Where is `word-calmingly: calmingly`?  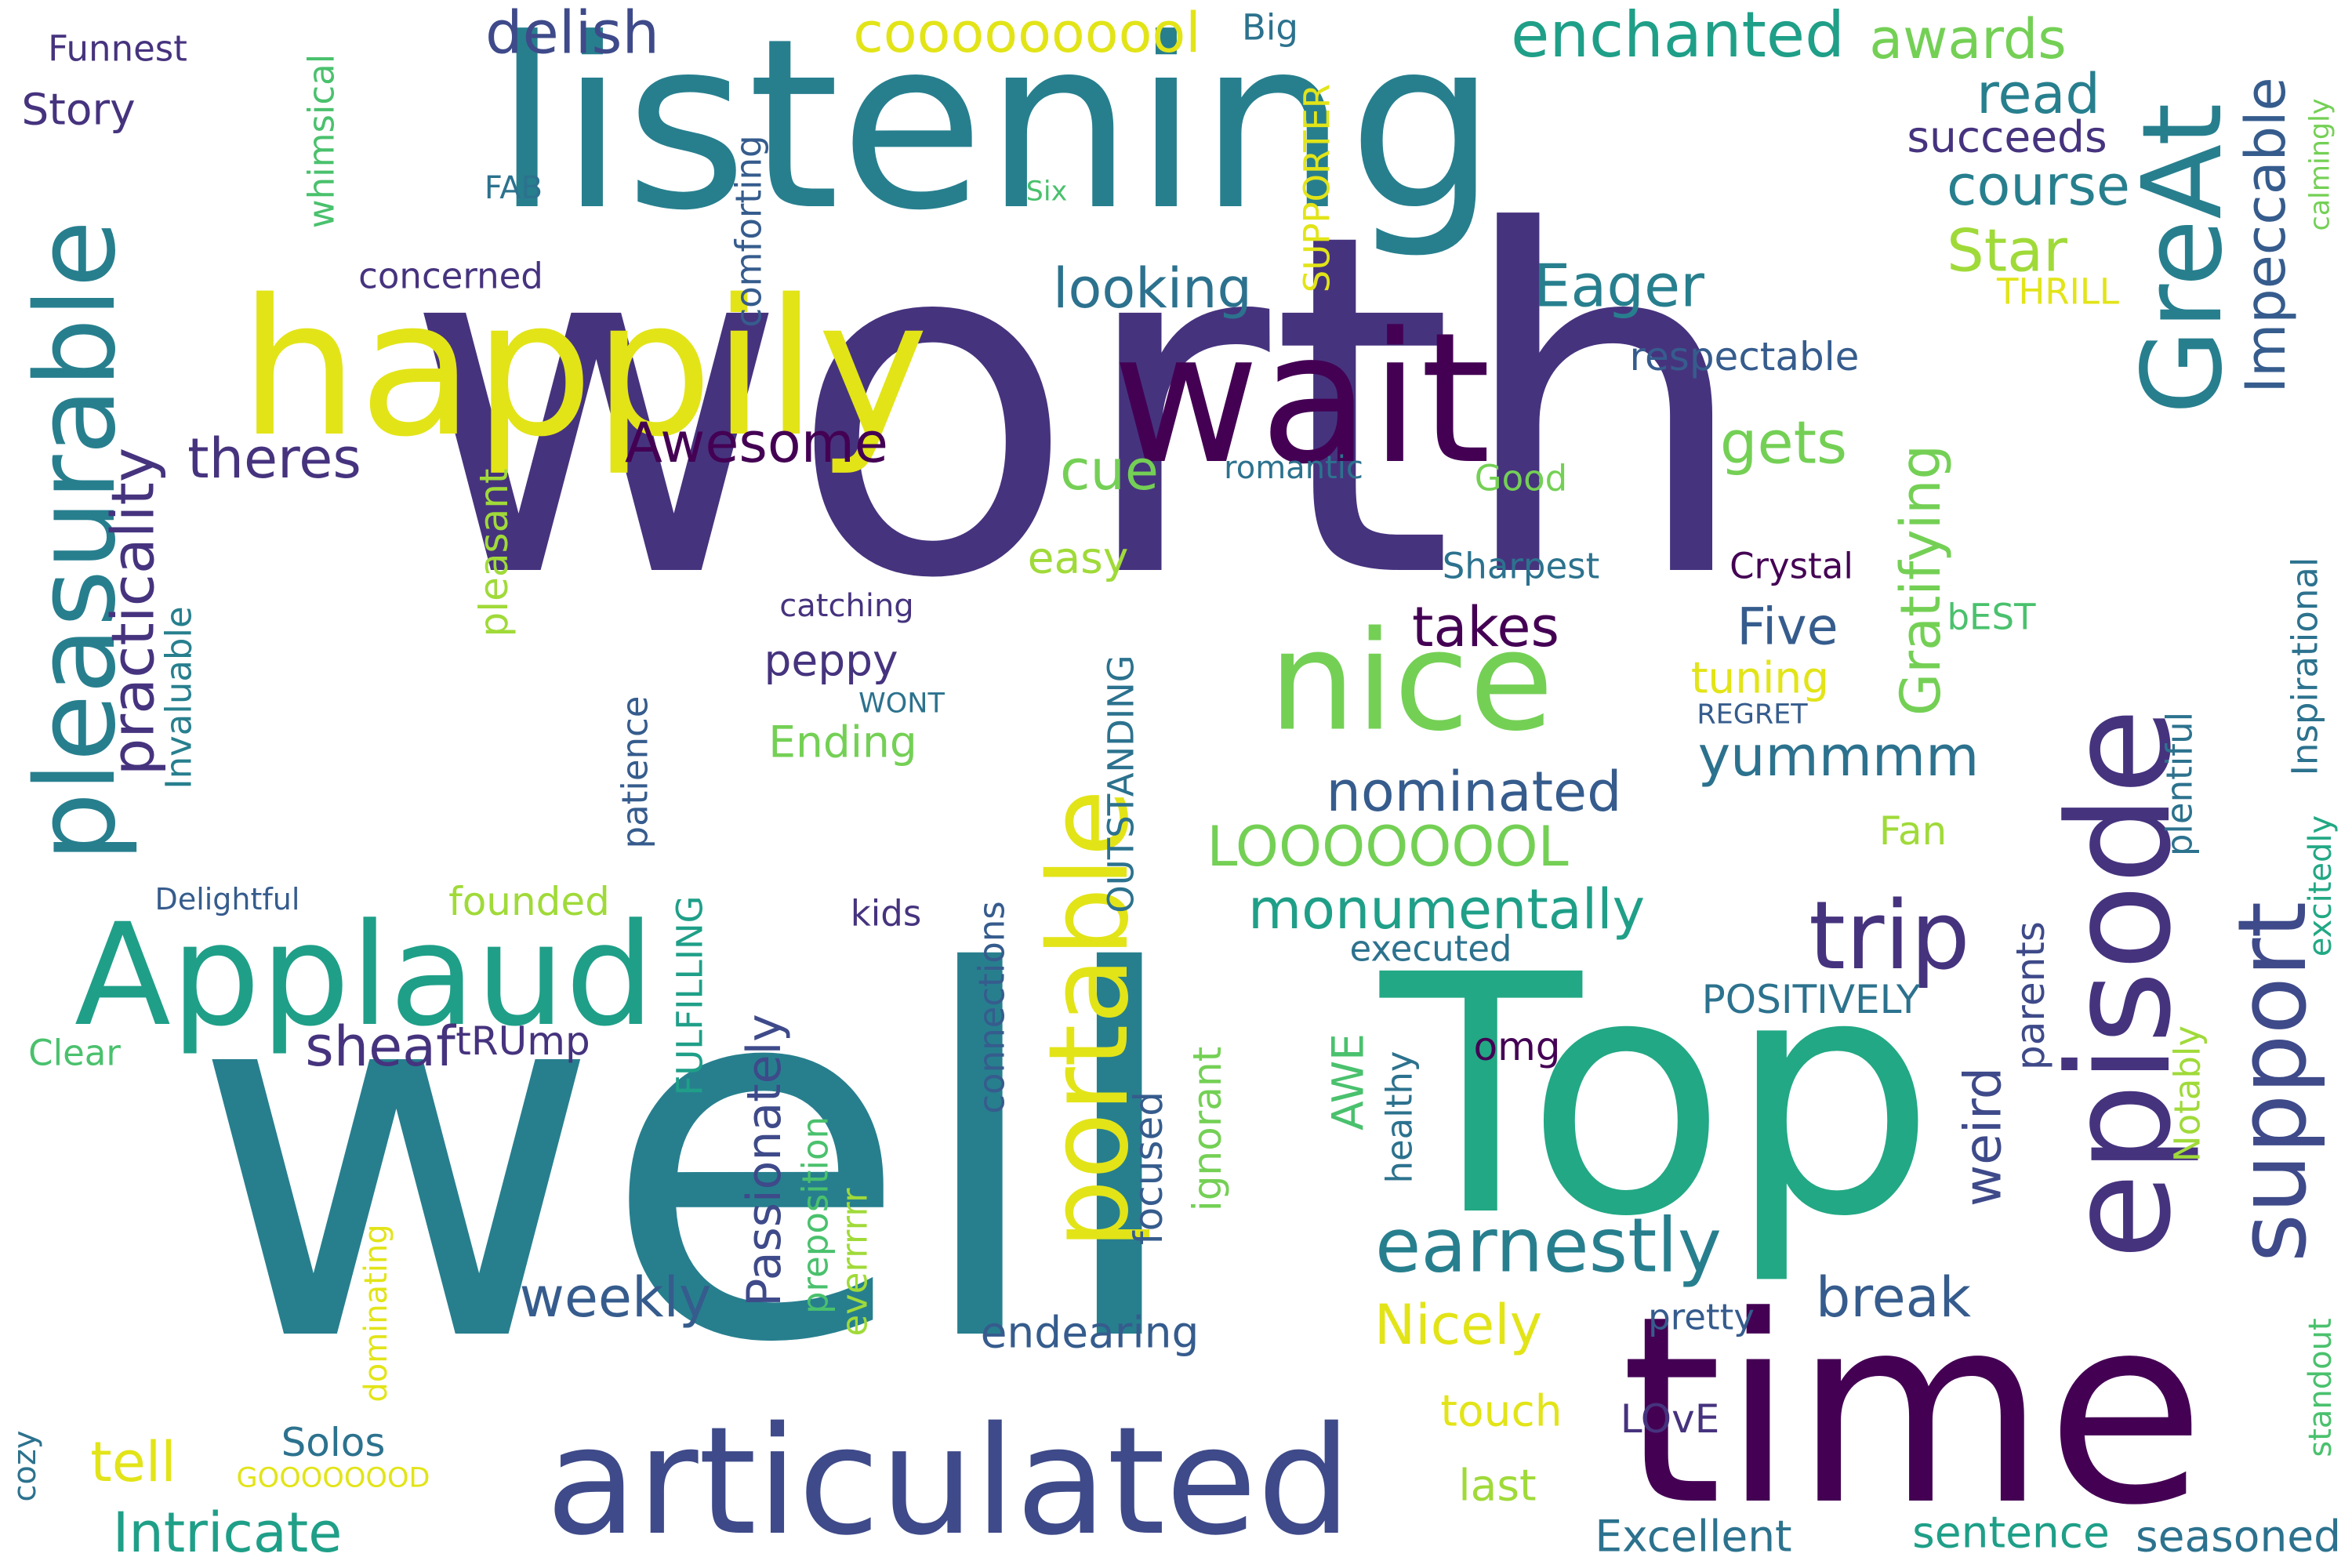
word-calmingly: calmingly is located at coordinates (2320, 164).